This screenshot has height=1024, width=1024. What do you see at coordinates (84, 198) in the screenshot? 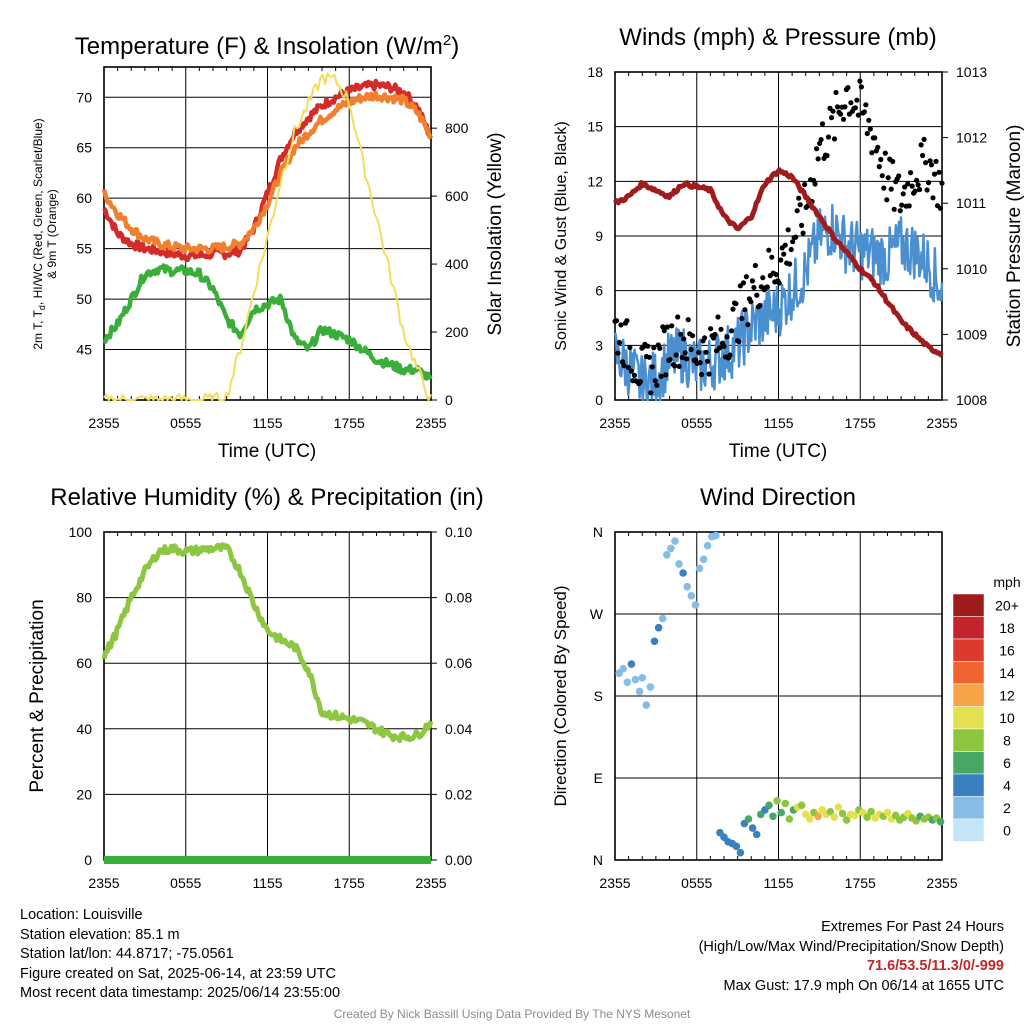
I see `panel1-ytick-label: 60` at bounding box center [84, 198].